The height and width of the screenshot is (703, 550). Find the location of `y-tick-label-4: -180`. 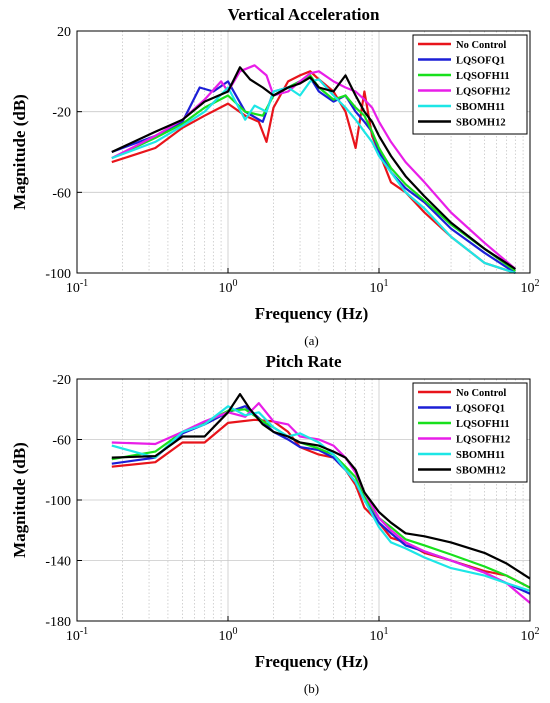

y-tick-label-4: -180 is located at coordinates (58, 622).